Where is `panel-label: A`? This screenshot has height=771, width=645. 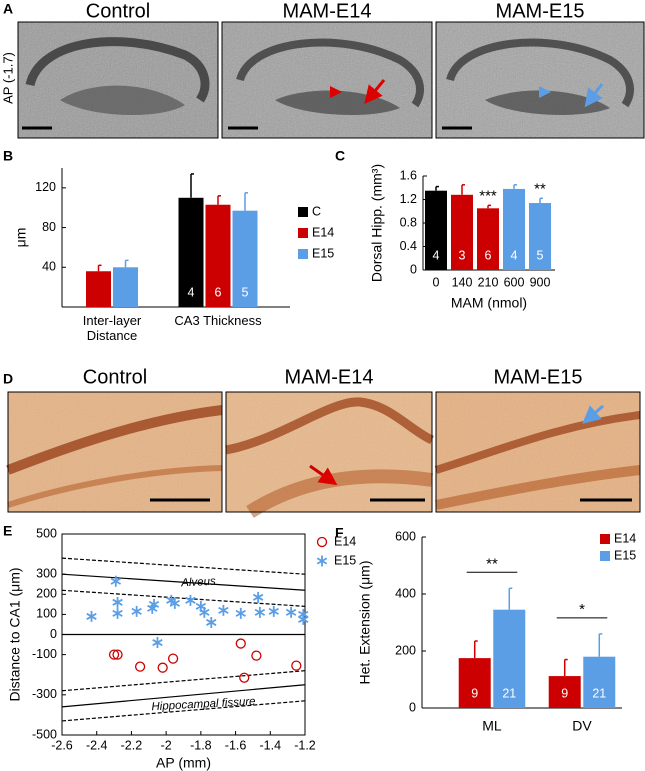
panel-label: A is located at coordinates (8, 9).